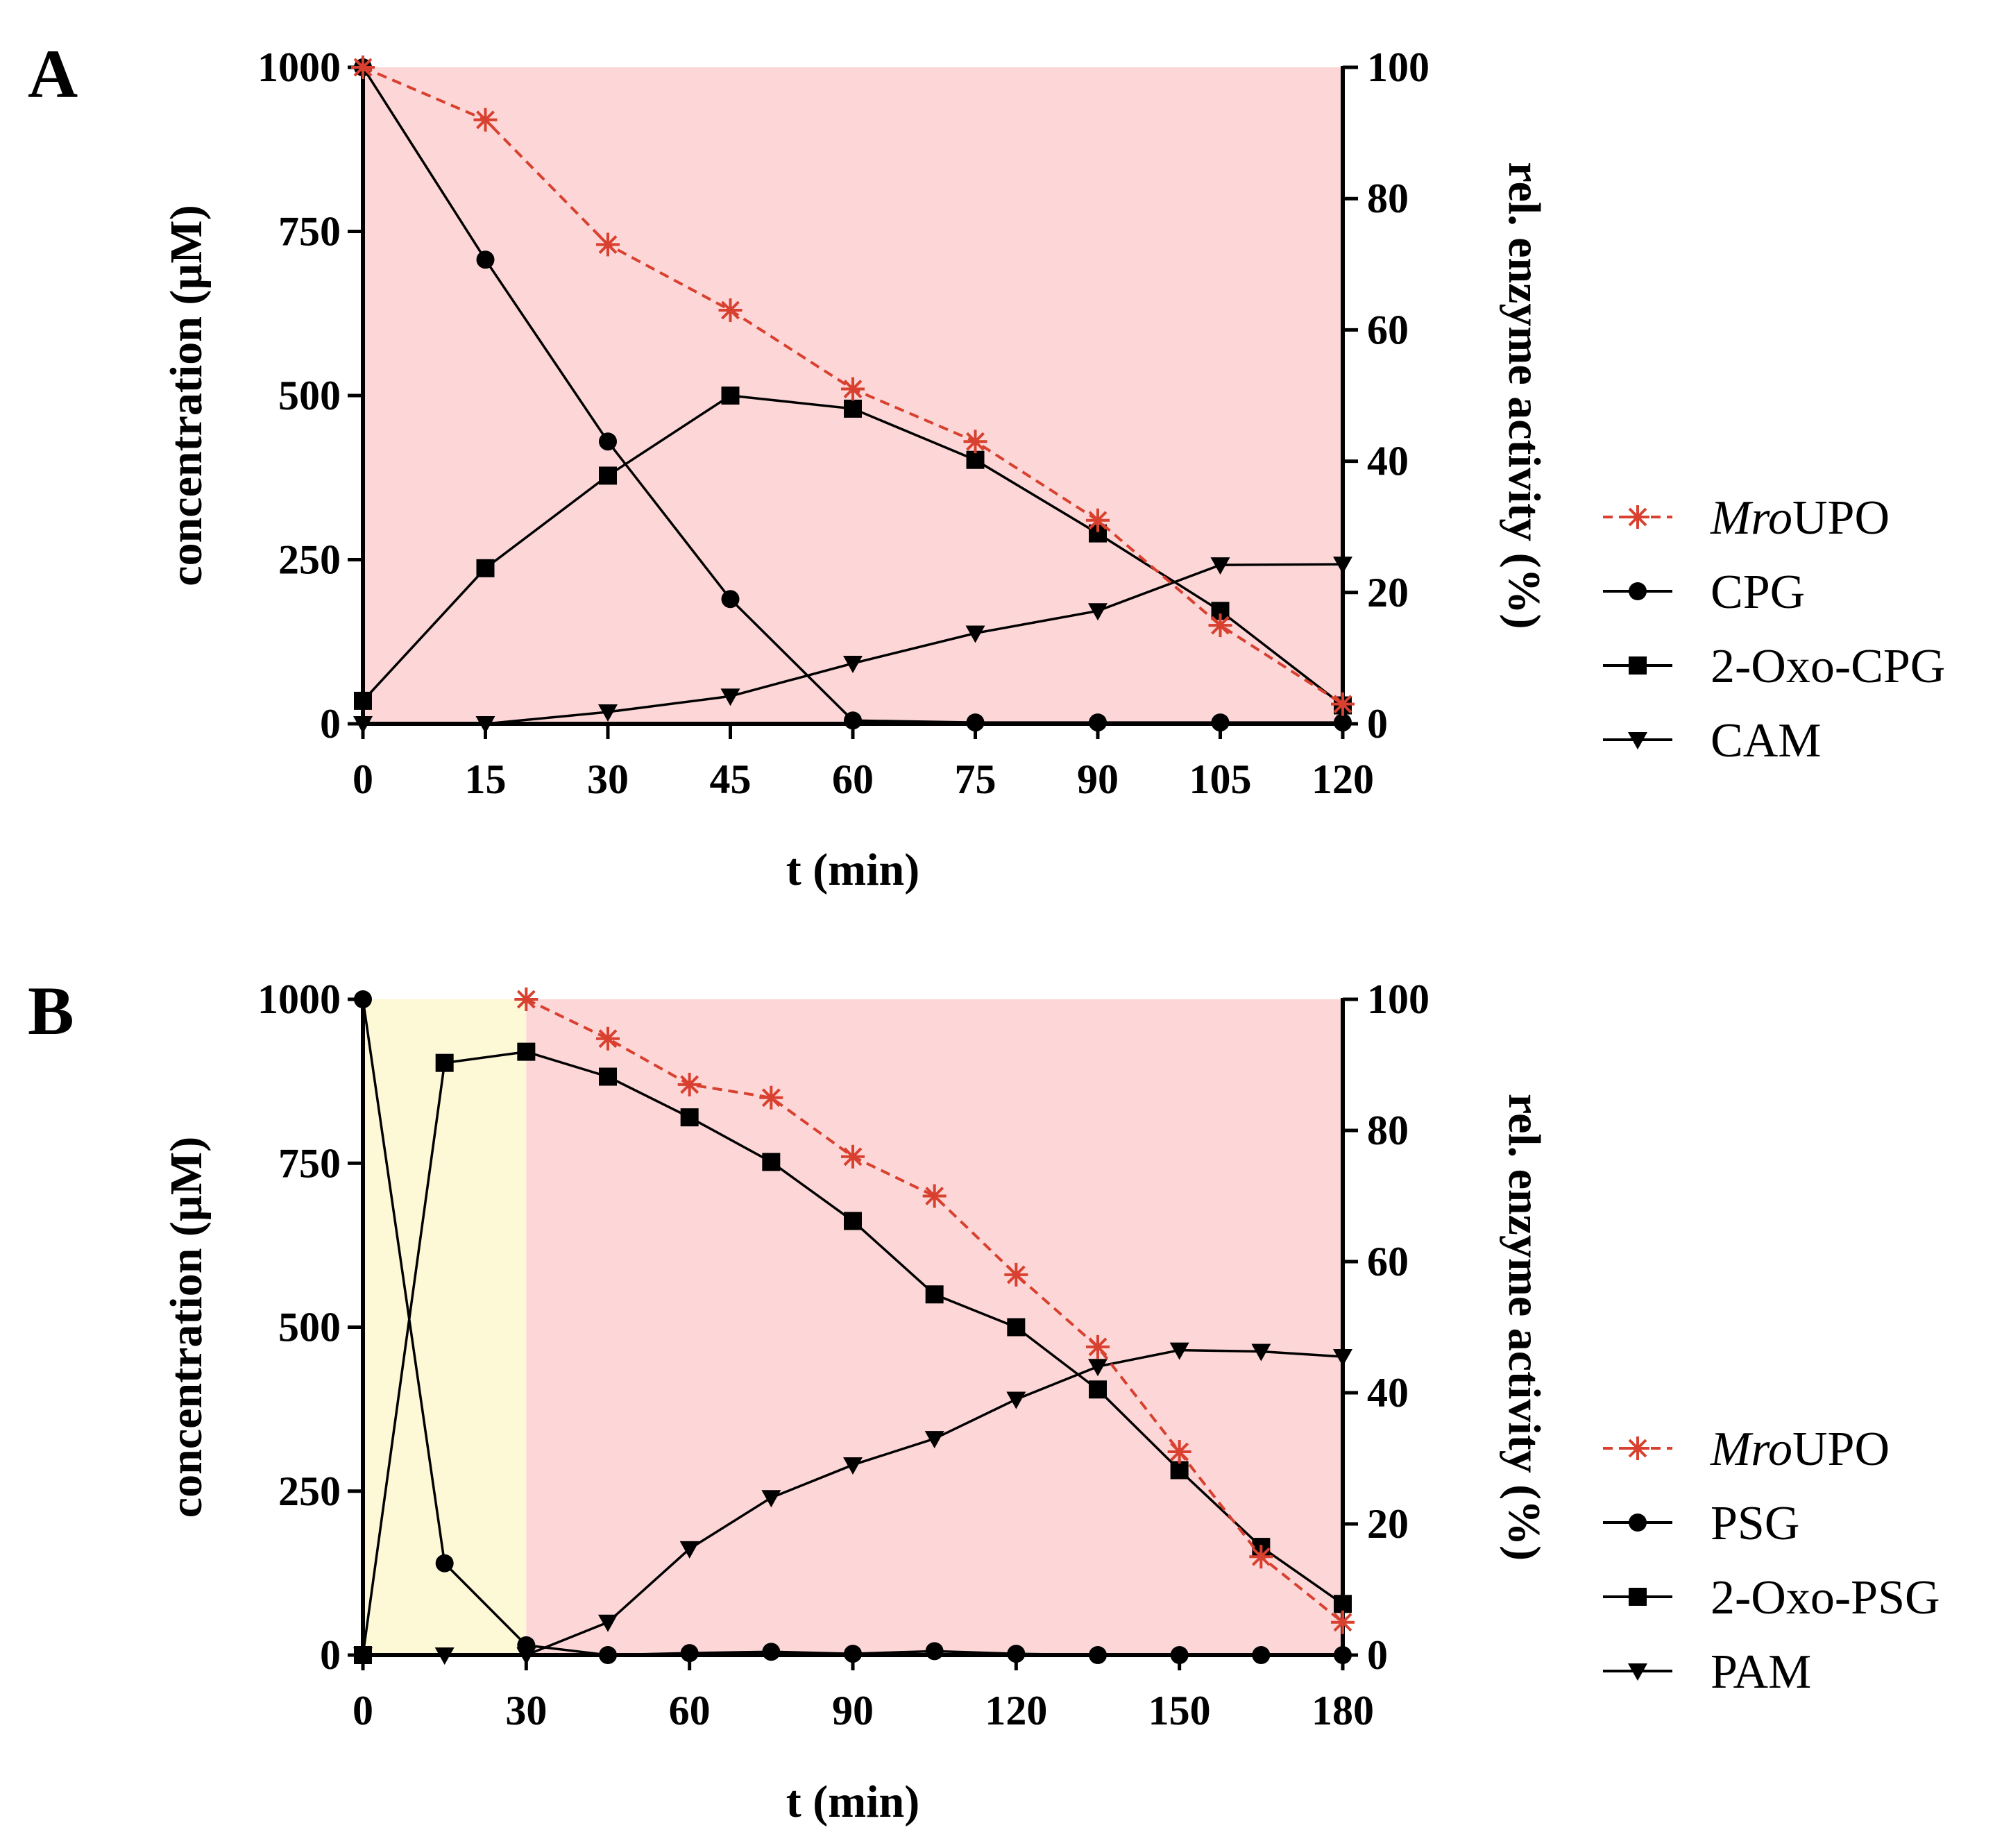  I want to click on legend-marker-cam, so click(1637, 741).